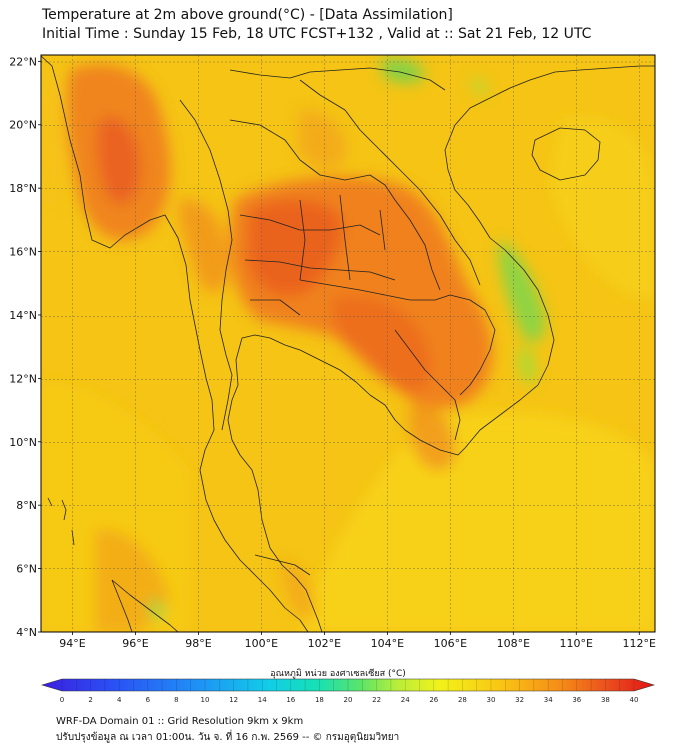  Describe the element at coordinates (319, 700) in the screenshot. I see `colorbar-tick-label: 18` at that location.